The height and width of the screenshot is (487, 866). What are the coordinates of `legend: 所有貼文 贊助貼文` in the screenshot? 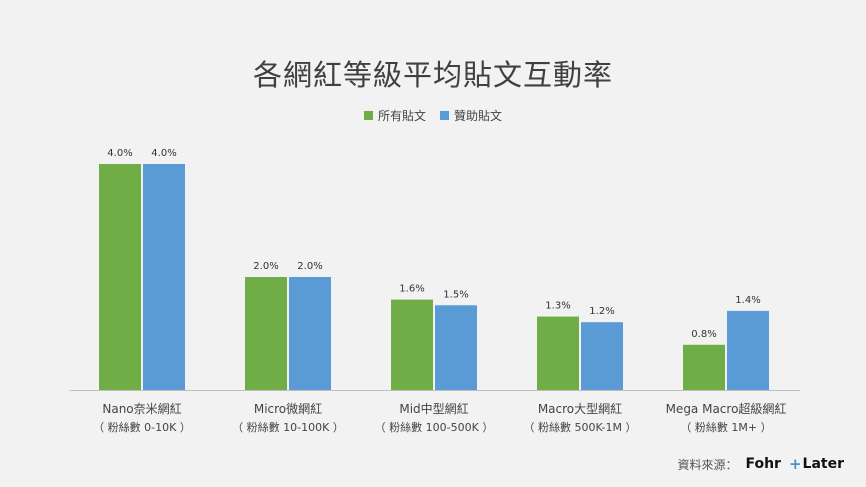 It's located at (433, 115).